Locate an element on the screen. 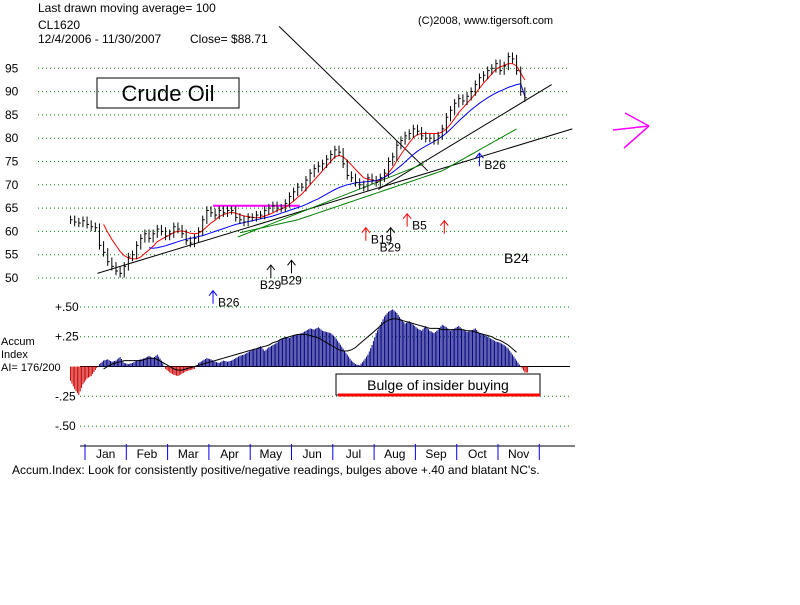  month-label: Sep is located at coordinates (436, 454).